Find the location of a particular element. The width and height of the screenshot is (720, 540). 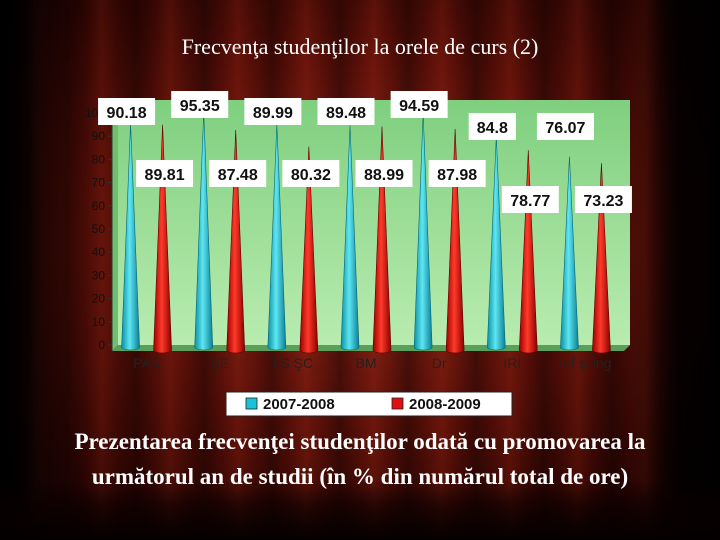

data-label: 90.18 is located at coordinates (127, 113).